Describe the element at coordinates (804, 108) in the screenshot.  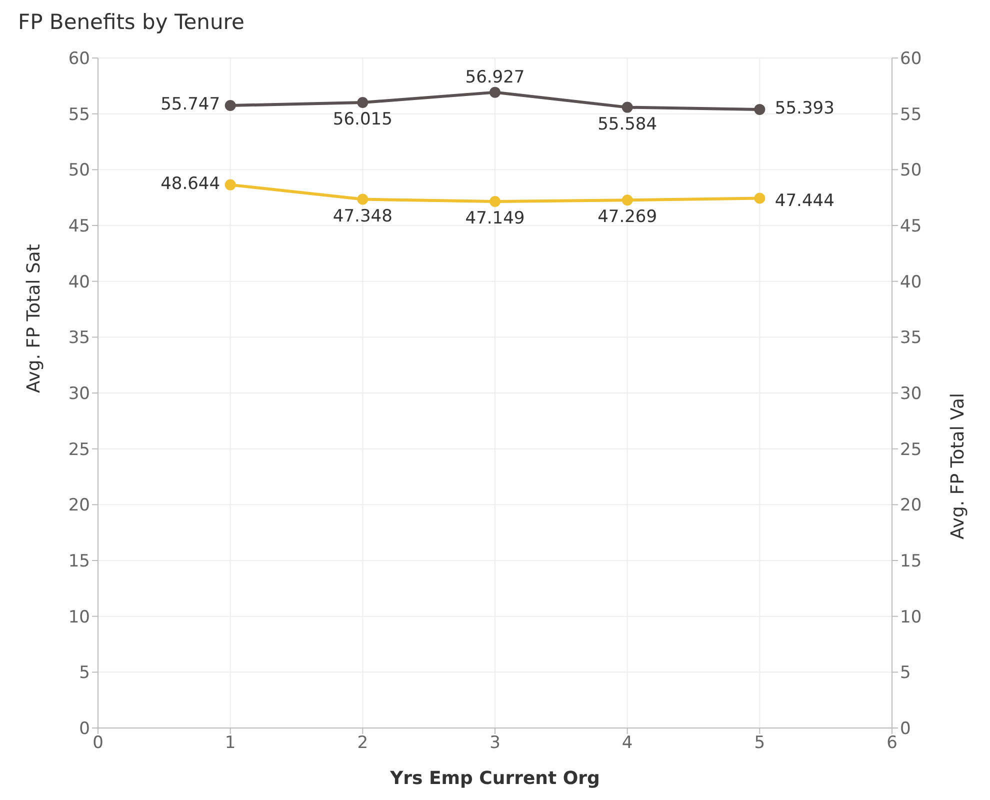
I see `data-label: 55.393` at that location.